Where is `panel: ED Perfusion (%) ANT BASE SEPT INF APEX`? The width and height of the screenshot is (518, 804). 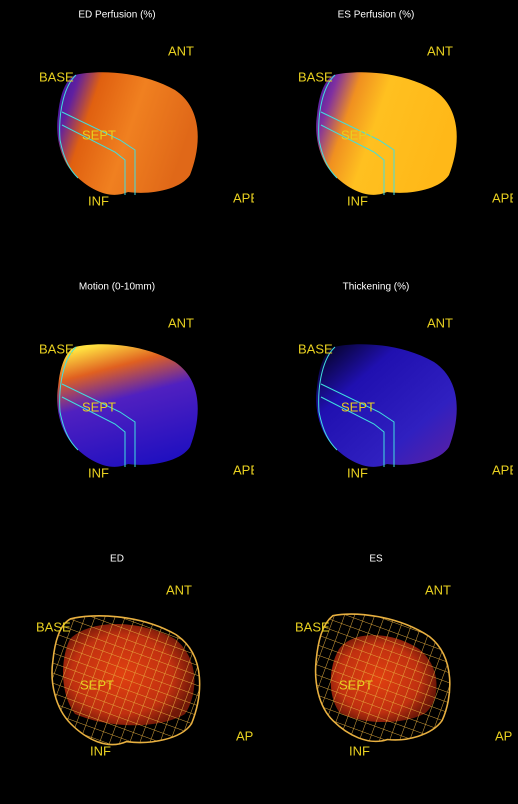 panel: ED Perfusion (%) ANT BASE SEPT INF APEX is located at coordinates (153, 109).